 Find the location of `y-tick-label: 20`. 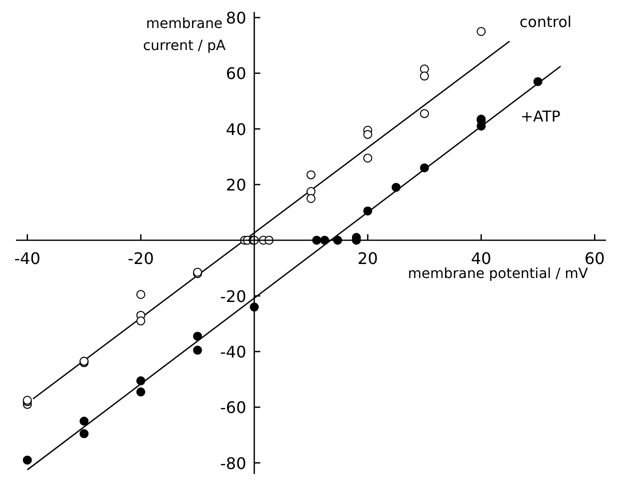

y-tick-label: 20 is located at coordinates (236, 185).